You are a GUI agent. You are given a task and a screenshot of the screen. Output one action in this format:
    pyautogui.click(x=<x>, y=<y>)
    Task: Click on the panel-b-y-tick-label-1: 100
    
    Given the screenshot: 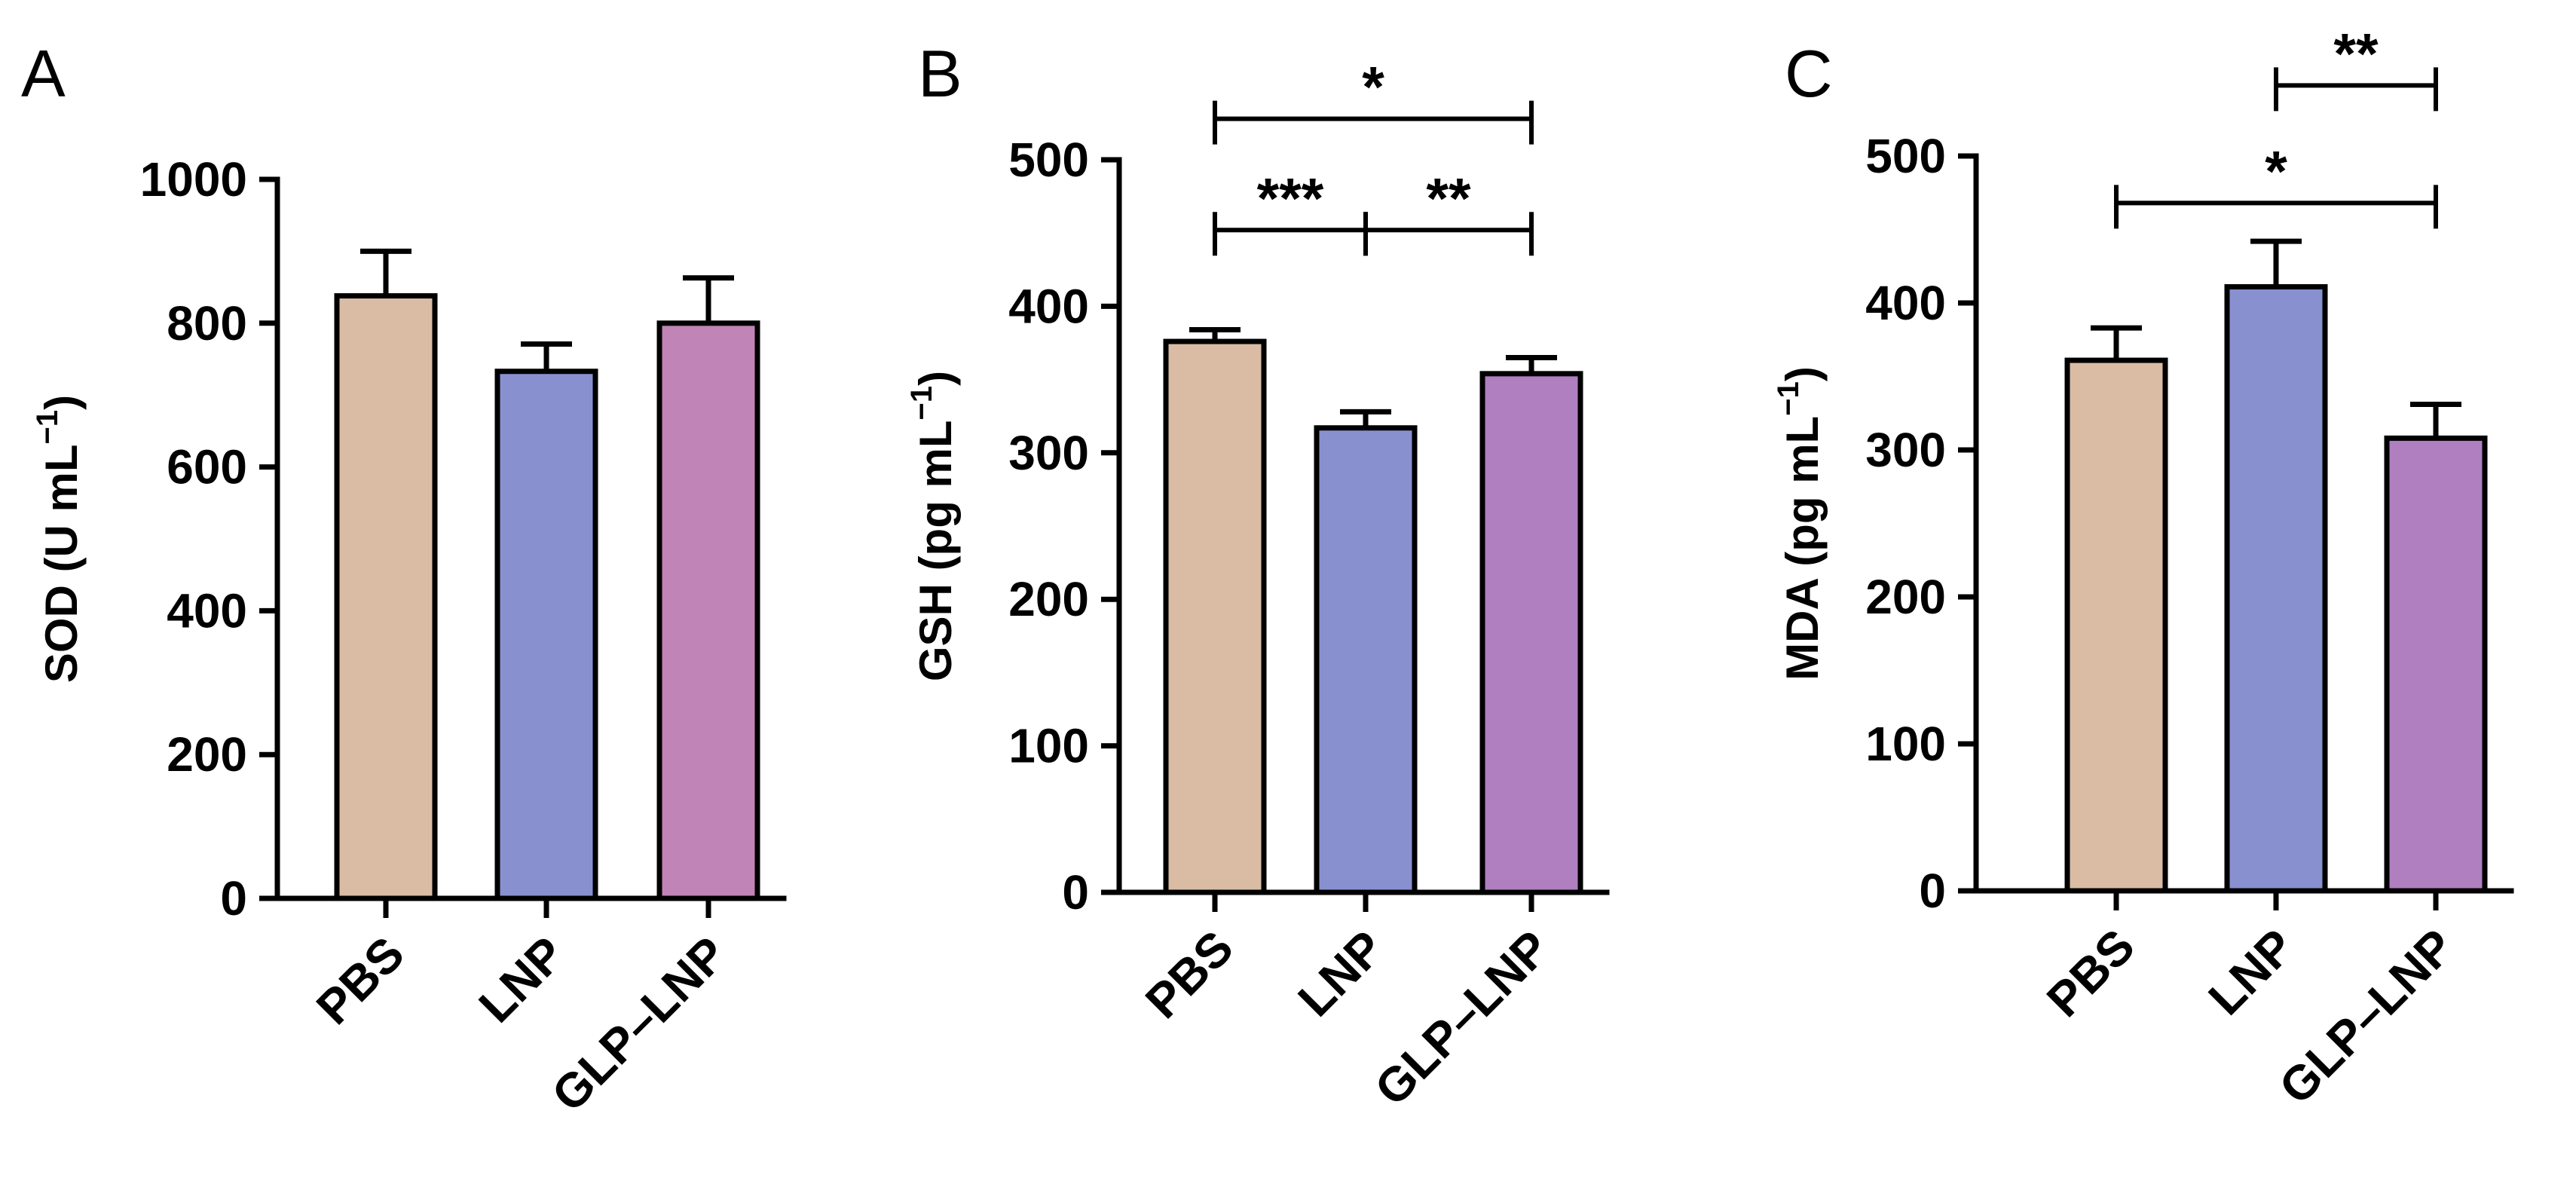 What is the action you would take?
    pyautogui.click(x=1048, y=746)
    